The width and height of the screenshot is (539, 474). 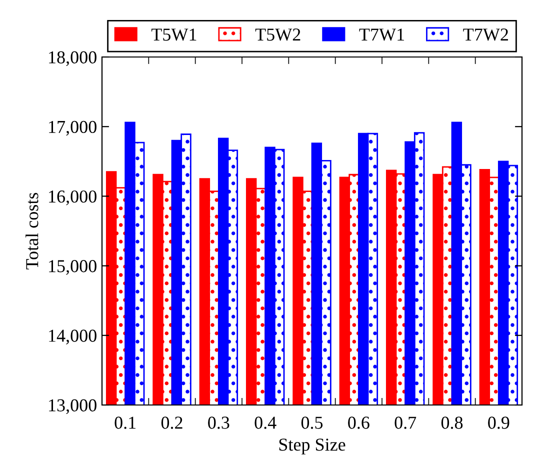 What do you see at coordinates (72, 198) in the screenshot?
I see `y-tick-label: 16,000` at bounding box center [72, 198].